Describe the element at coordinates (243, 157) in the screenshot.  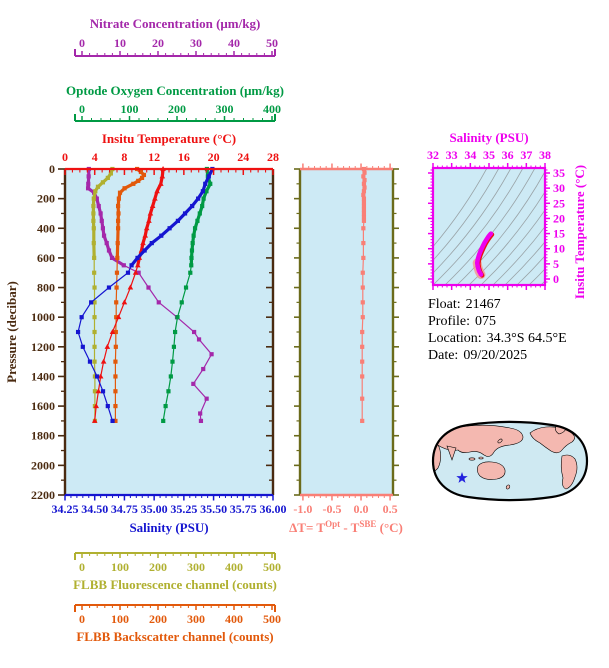
I see `temperature-tick-label: 24` at that location.